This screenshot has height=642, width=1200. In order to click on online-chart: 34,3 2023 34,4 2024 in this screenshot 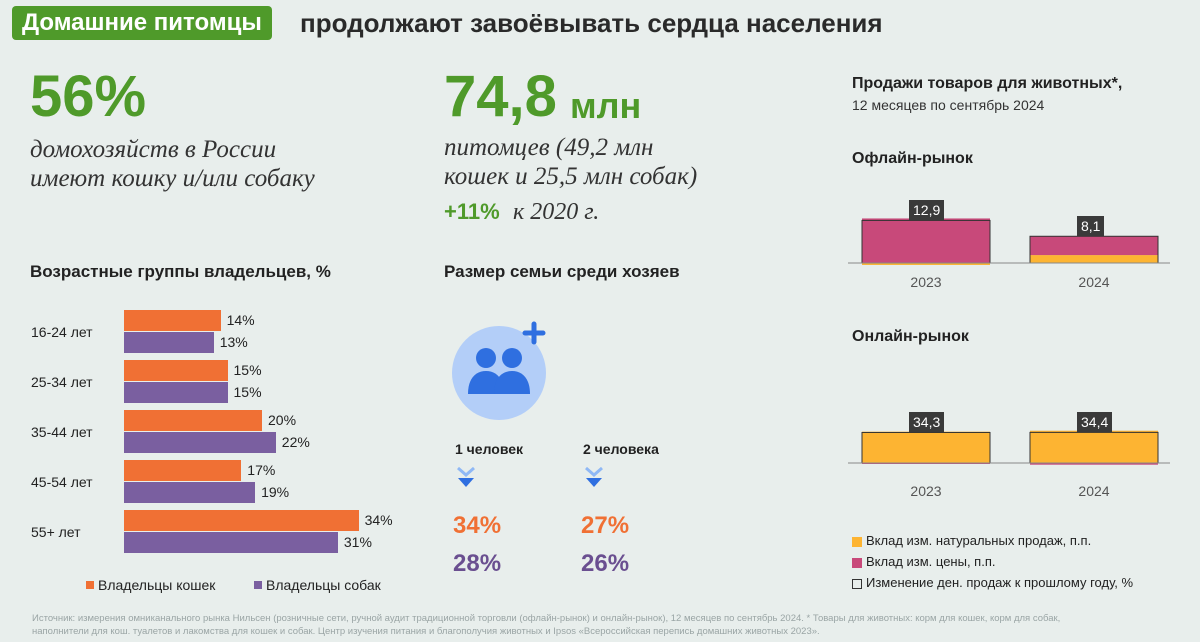, I will do `click(1013, 435)`.